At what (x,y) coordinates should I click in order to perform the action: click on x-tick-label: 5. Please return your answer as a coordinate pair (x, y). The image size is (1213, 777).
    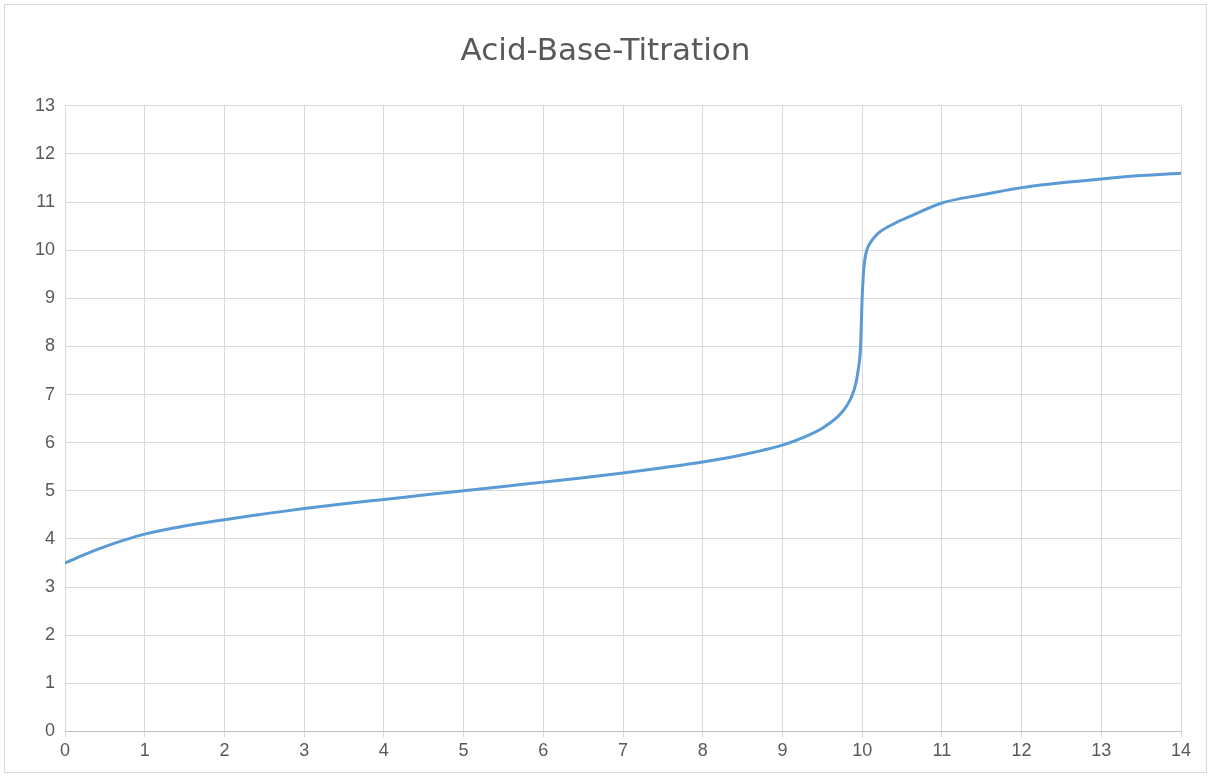
    Looking at the image, I should click on (463, 750).